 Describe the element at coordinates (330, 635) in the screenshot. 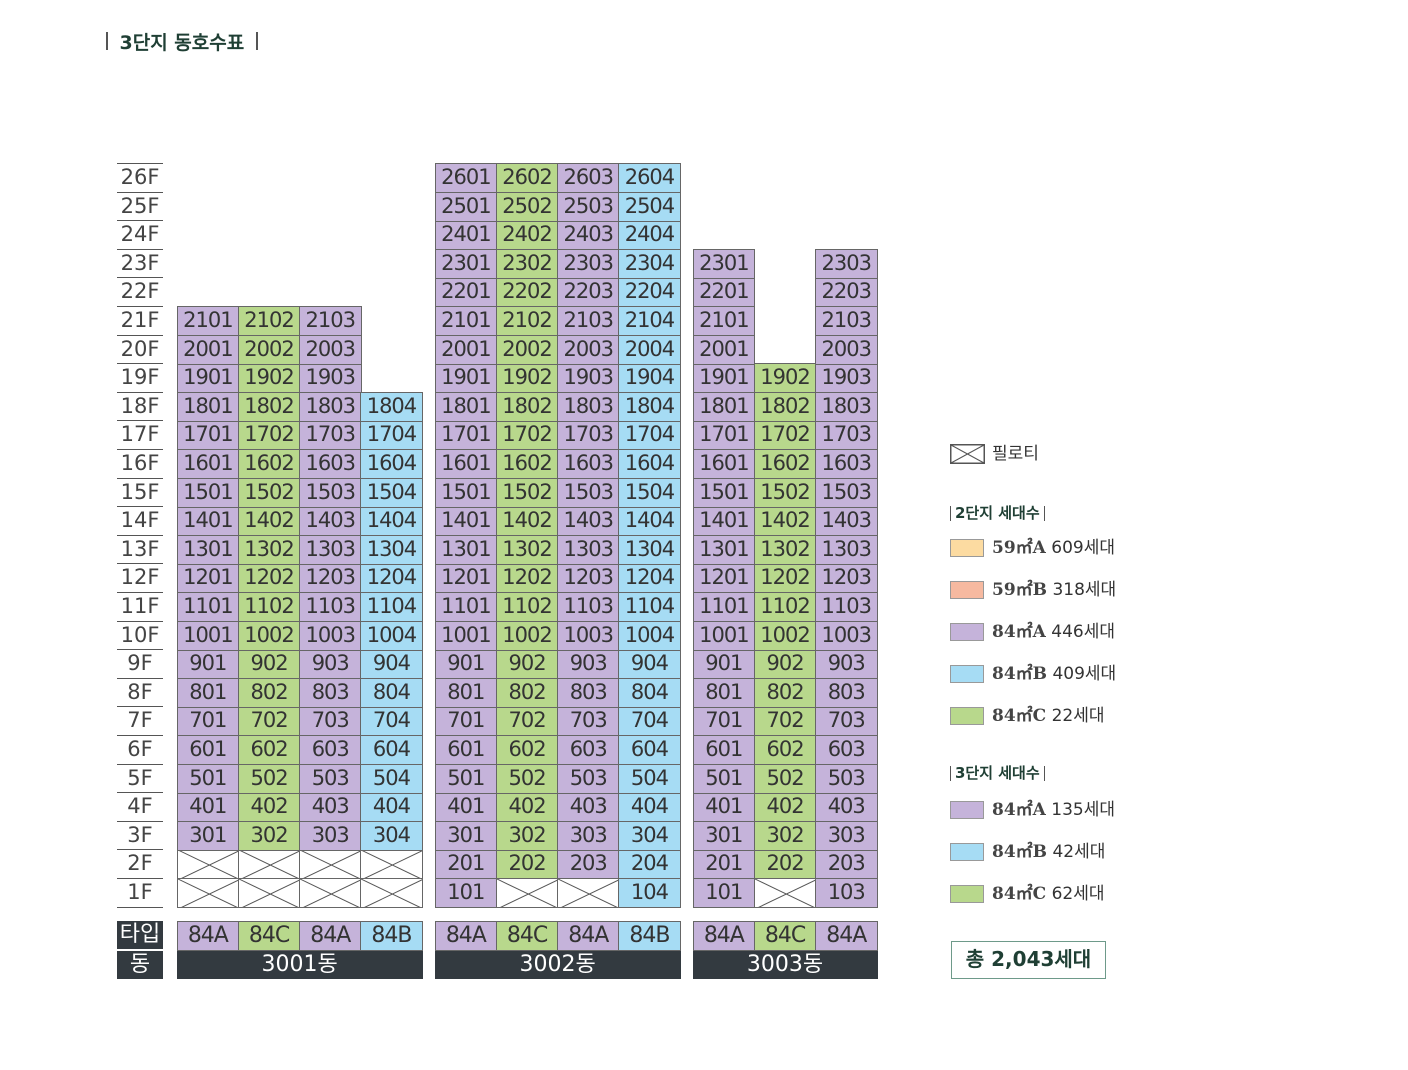

I see `unit-cell: 1003` at that location.